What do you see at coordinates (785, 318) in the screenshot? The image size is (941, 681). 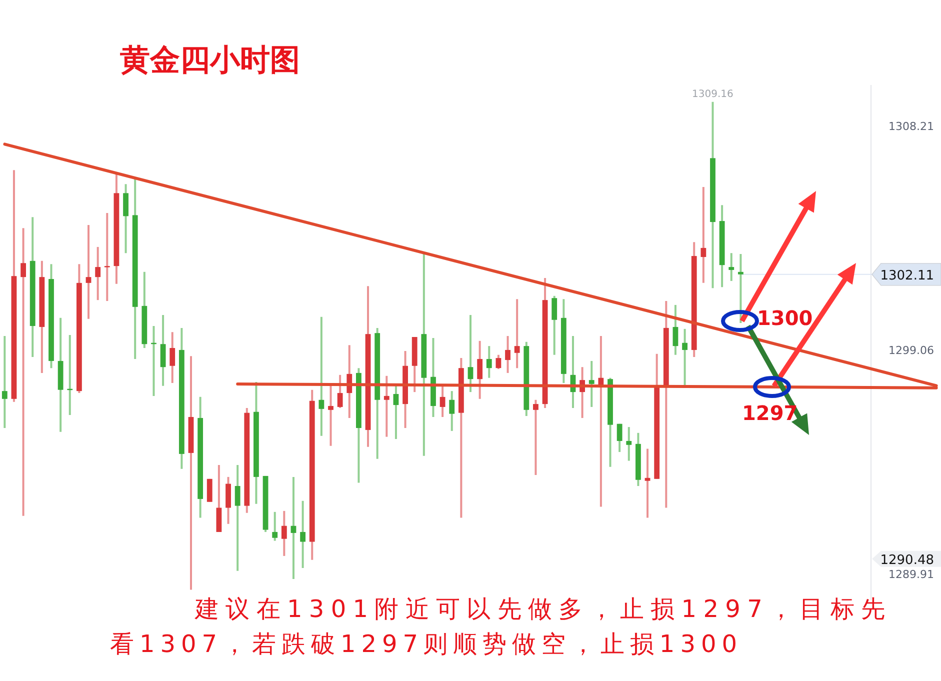 I see `annotation: 1300` at bounding box center [785, 318].